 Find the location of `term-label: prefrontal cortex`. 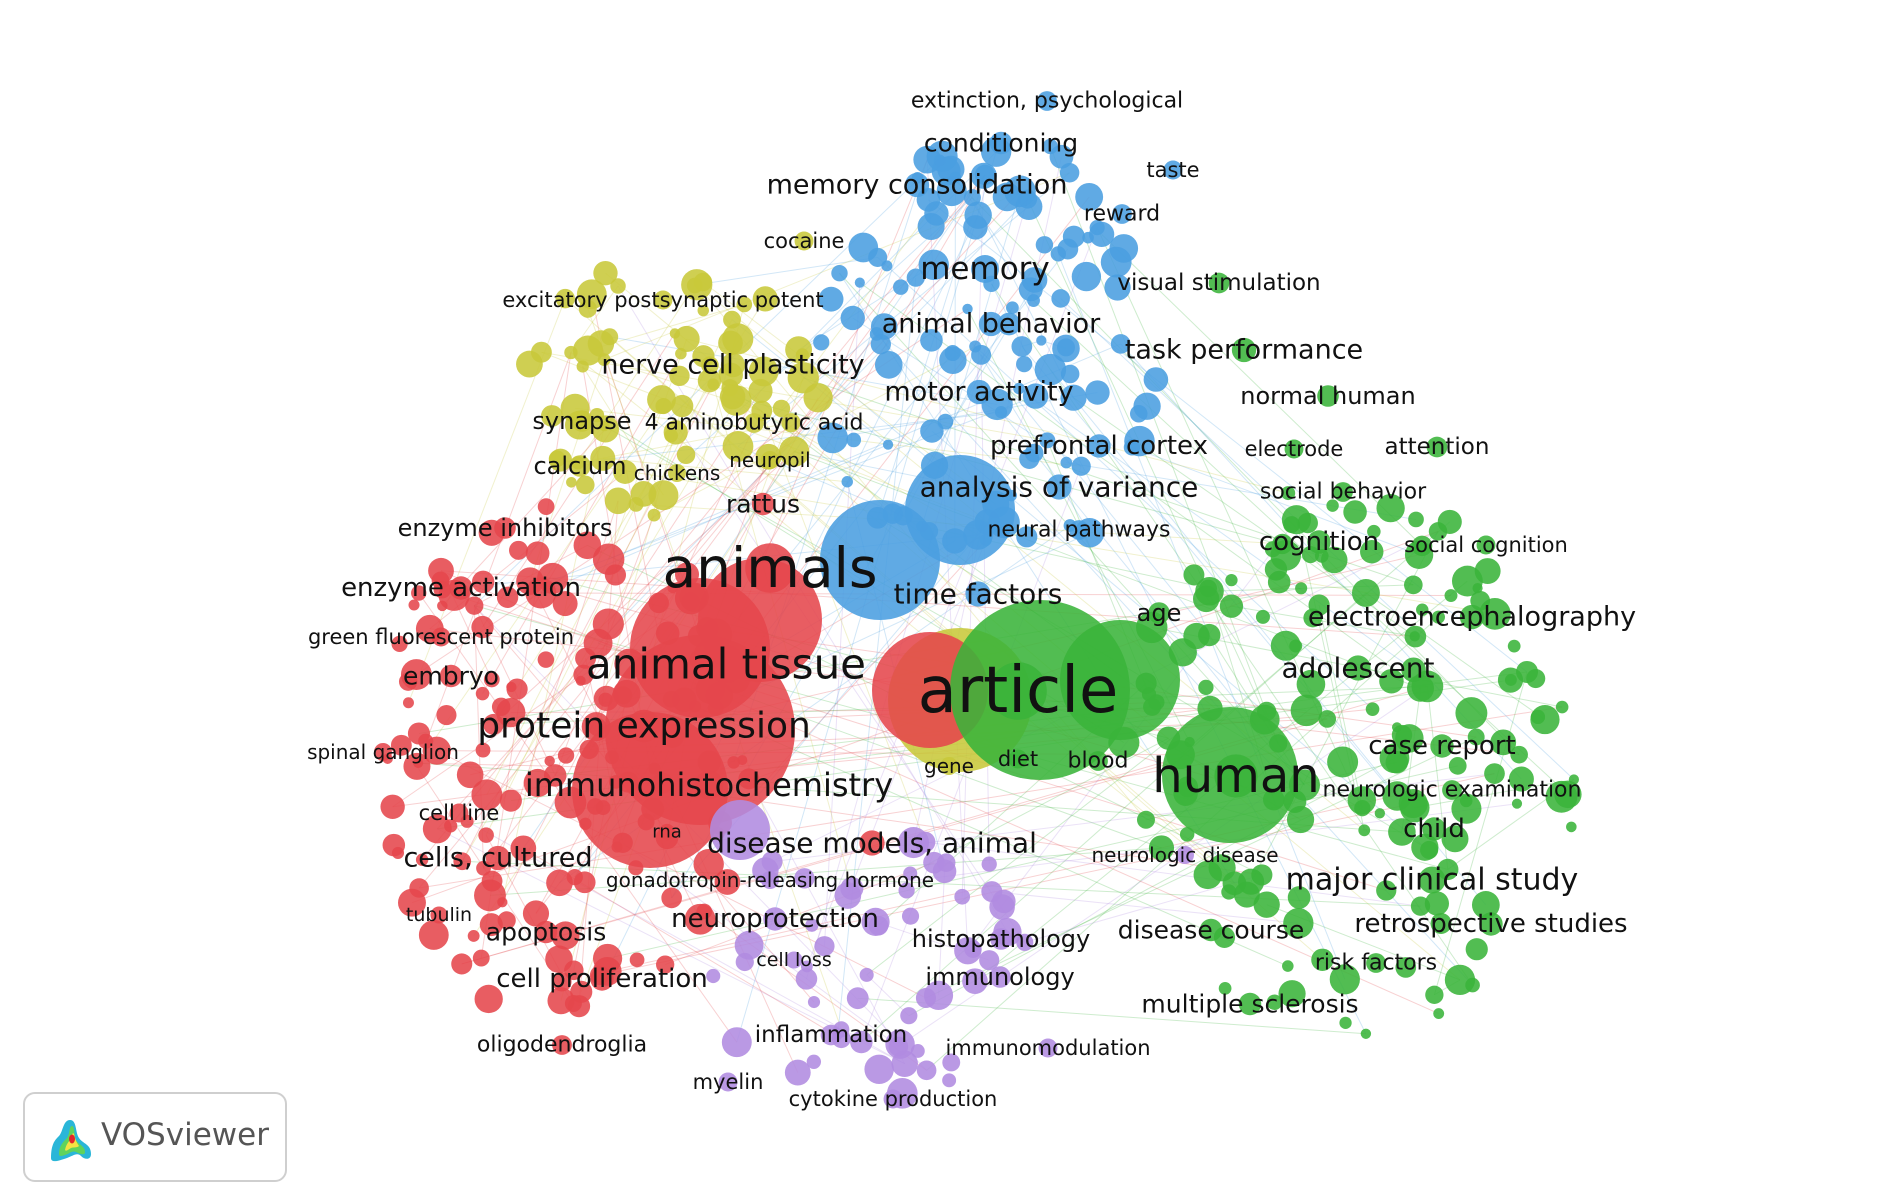

term-label: prefrontal cortex is located at coordinates (1099, 446).